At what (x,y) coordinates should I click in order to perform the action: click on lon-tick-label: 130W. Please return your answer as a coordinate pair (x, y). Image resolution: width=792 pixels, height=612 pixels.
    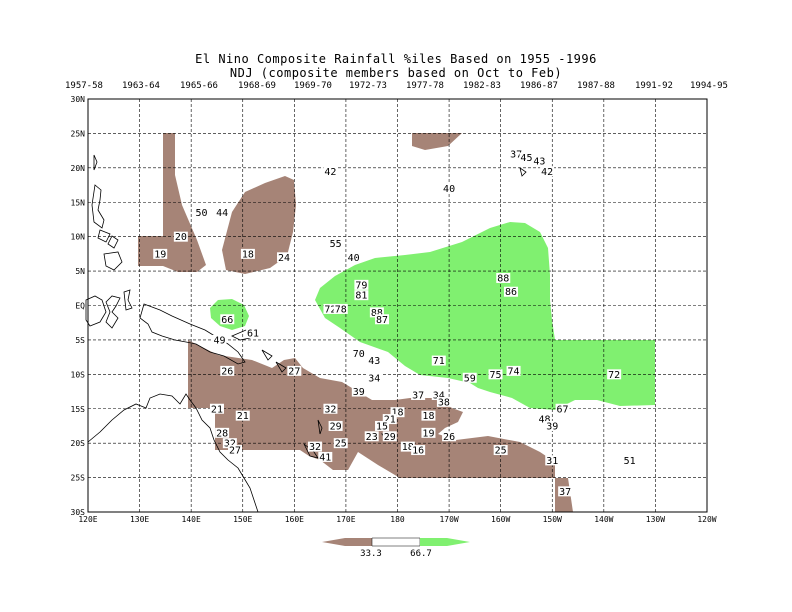
    Looking at the image, I should click on (655, 519).